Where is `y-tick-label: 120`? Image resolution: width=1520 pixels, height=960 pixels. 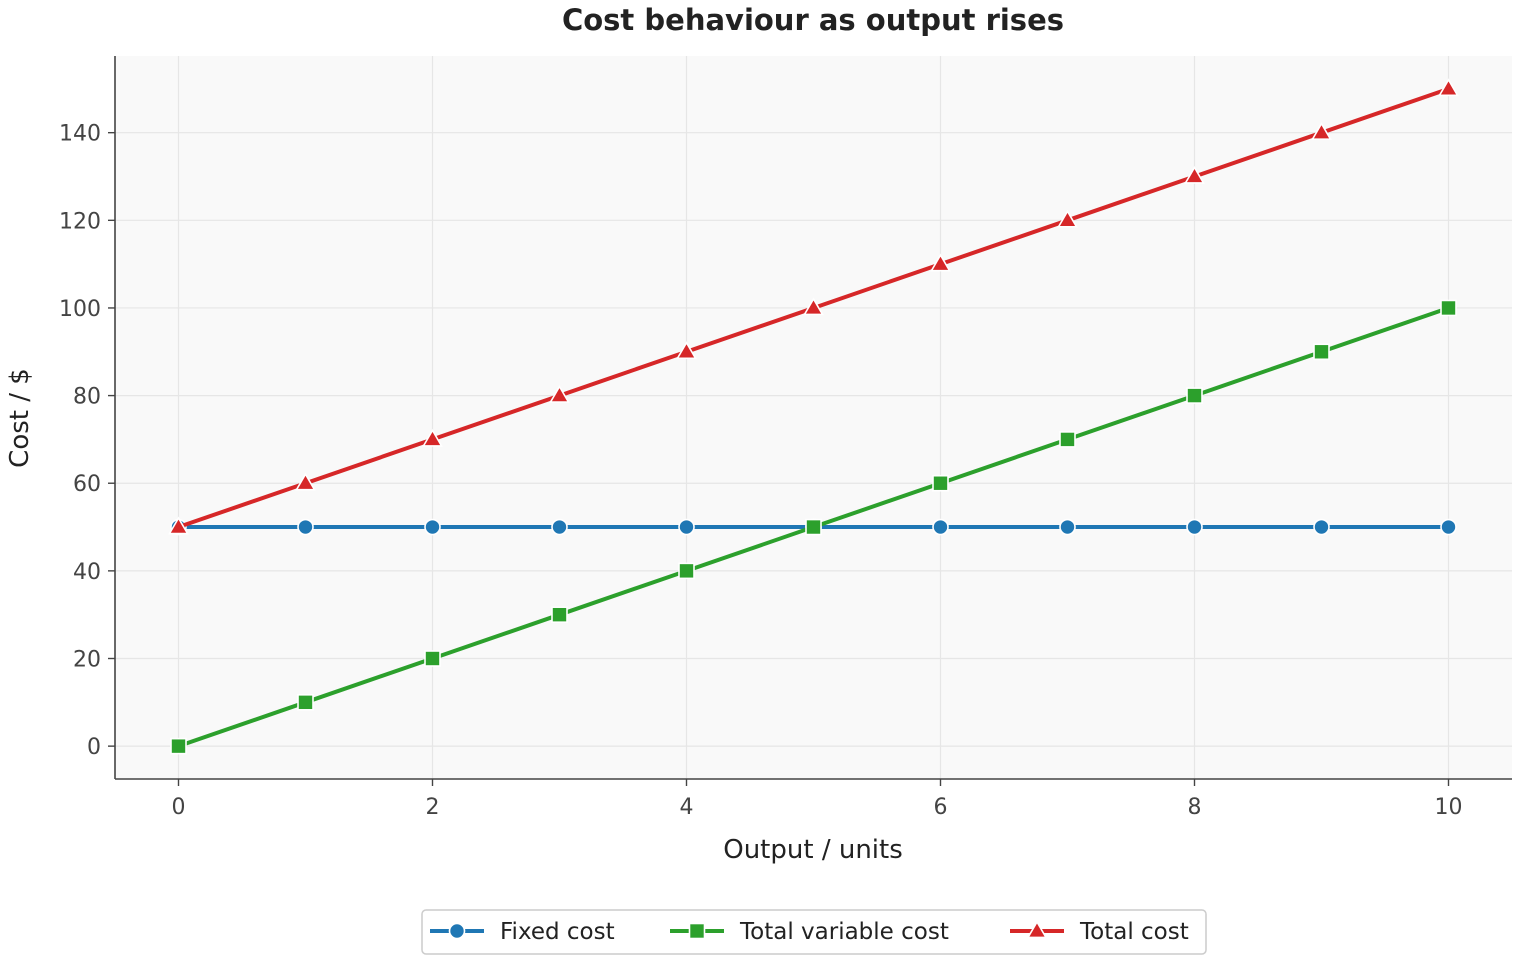 y-tick-label: 120 is located at coordinates (80, 221).